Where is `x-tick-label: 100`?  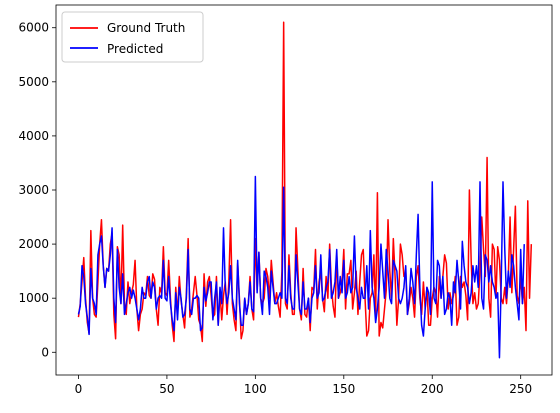 x-tick-label: 100 is located at coordinates (255, 389).